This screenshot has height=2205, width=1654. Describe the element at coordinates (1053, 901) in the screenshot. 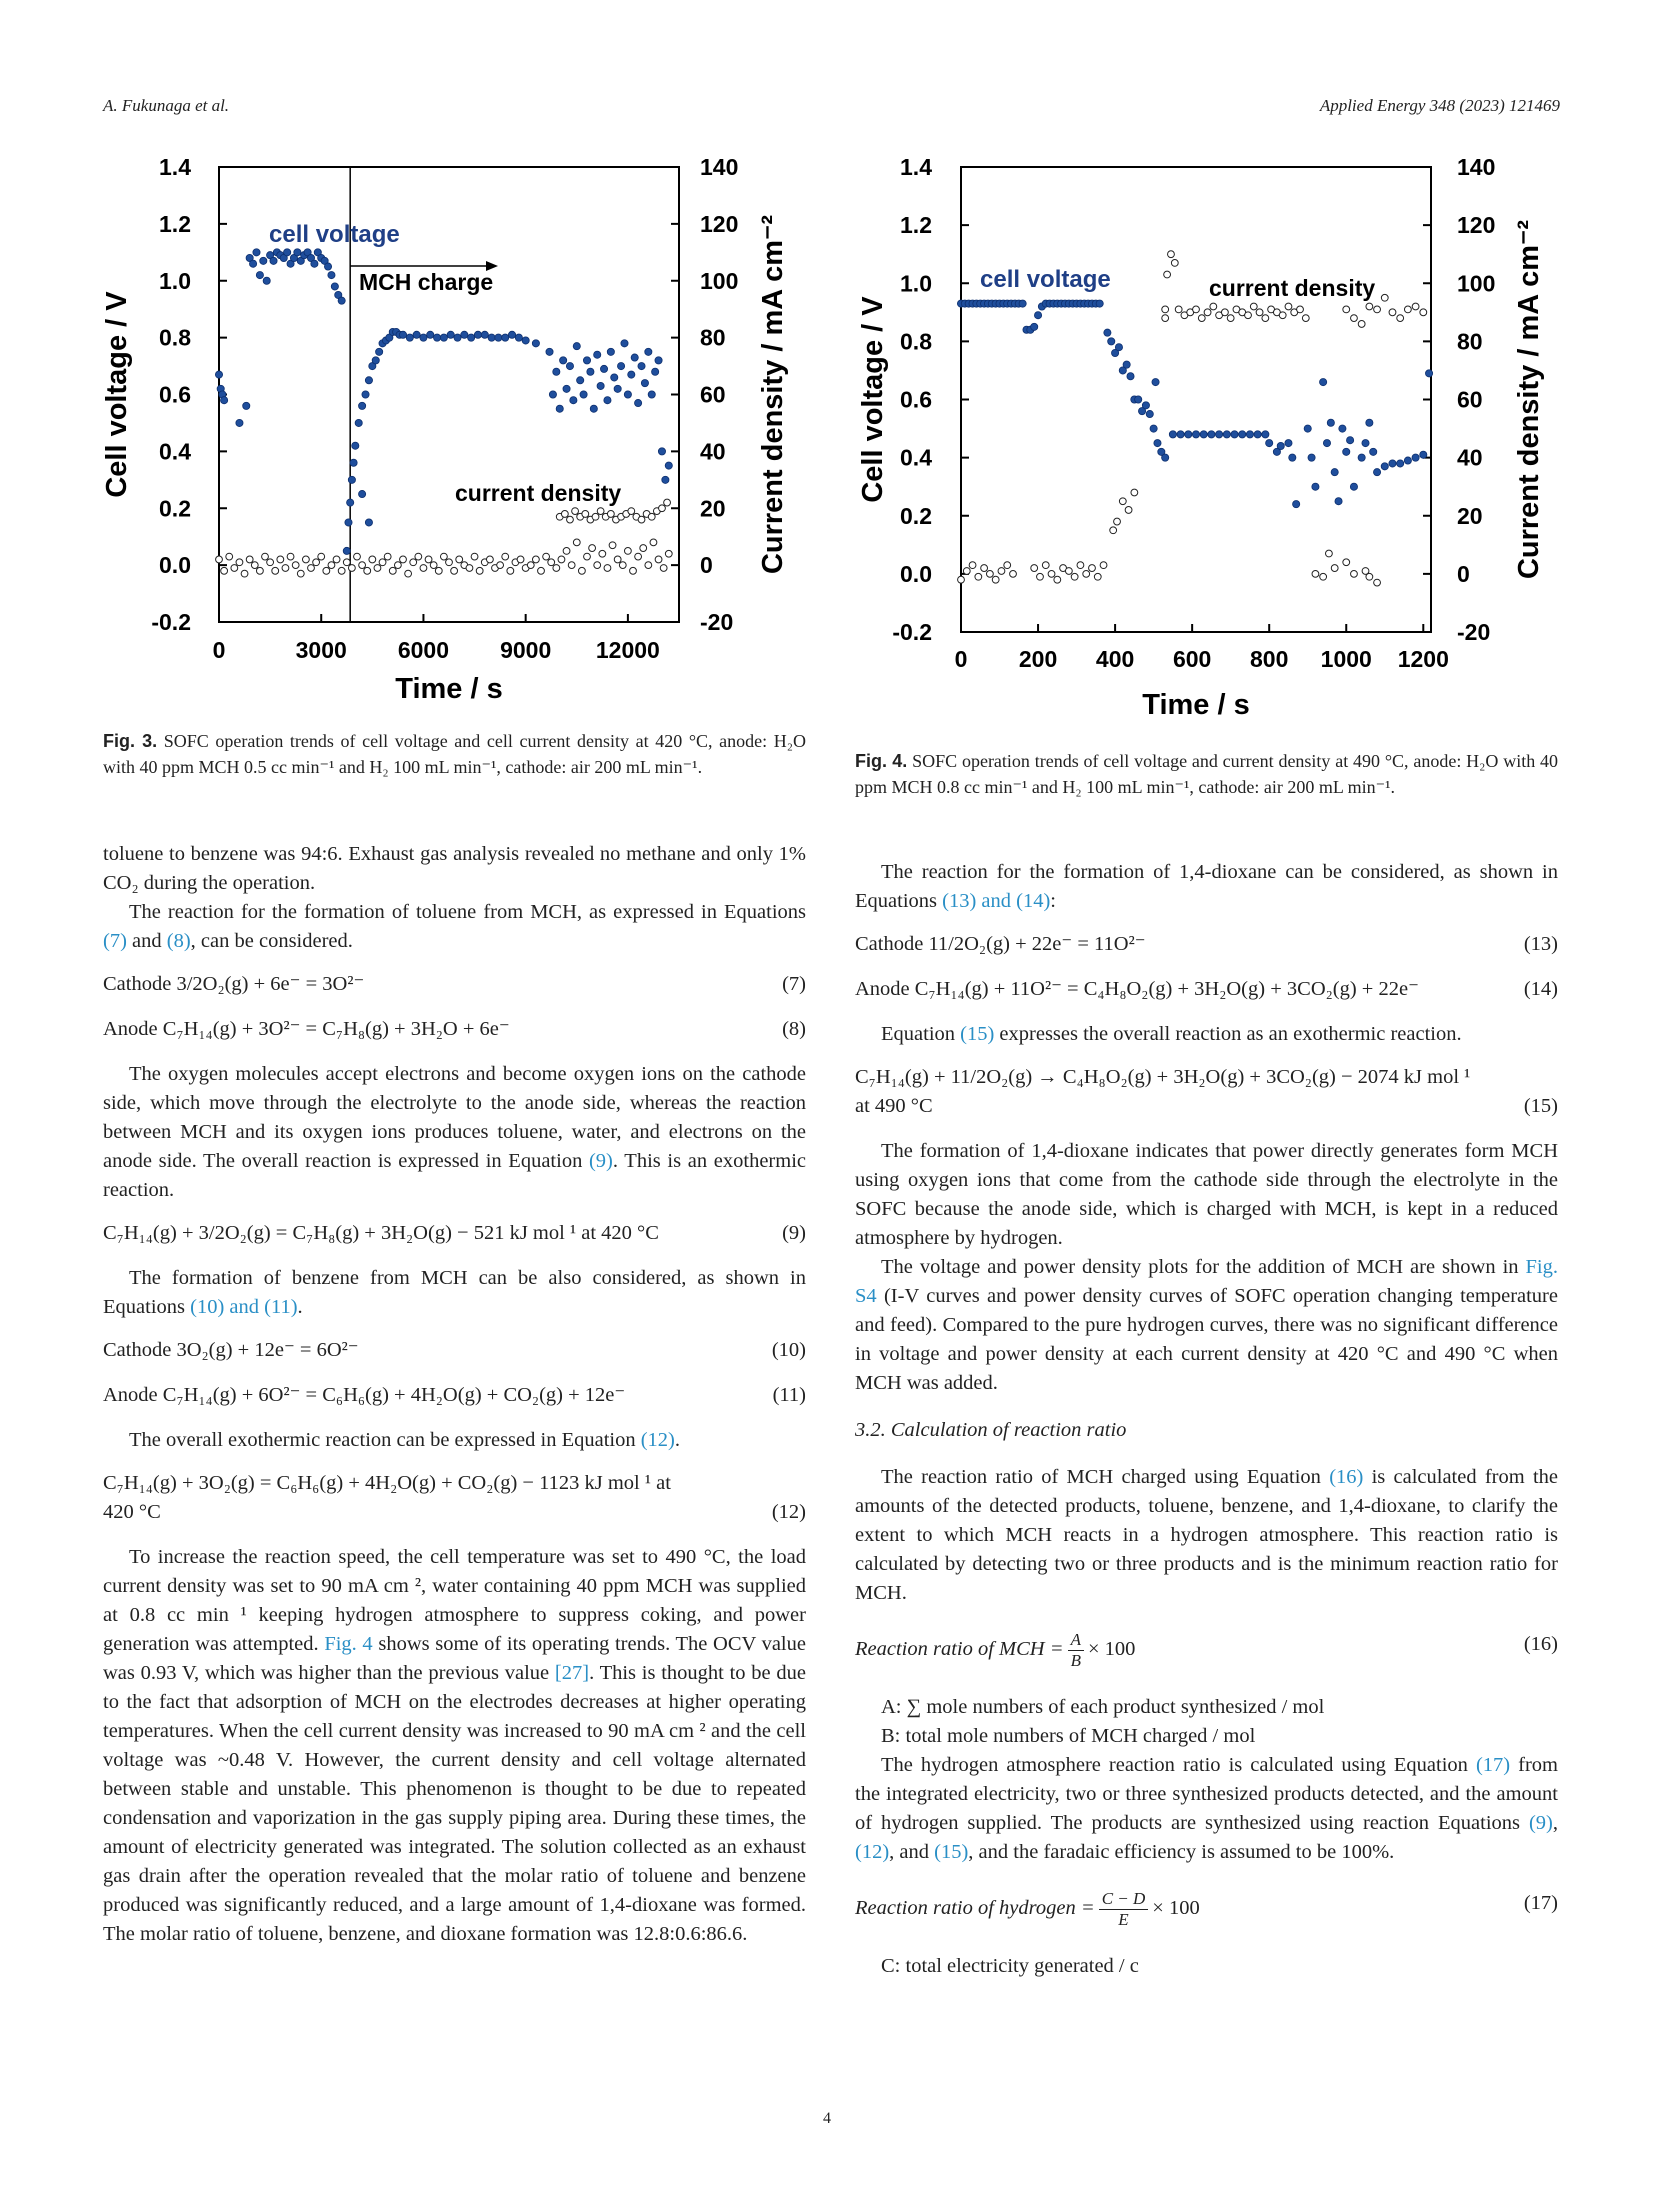

I see `text-run: :` at that location.